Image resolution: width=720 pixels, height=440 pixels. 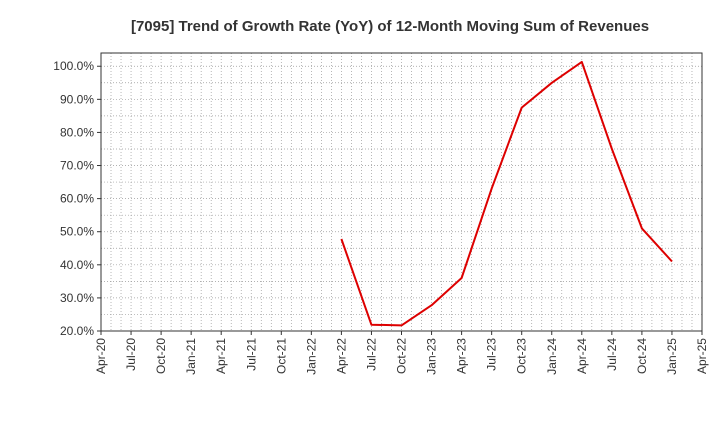 What do you see at coordinates (77, 132) in the screenshot?
I see `y-tick-label: 80.0%` at bounding box center [77, 132].